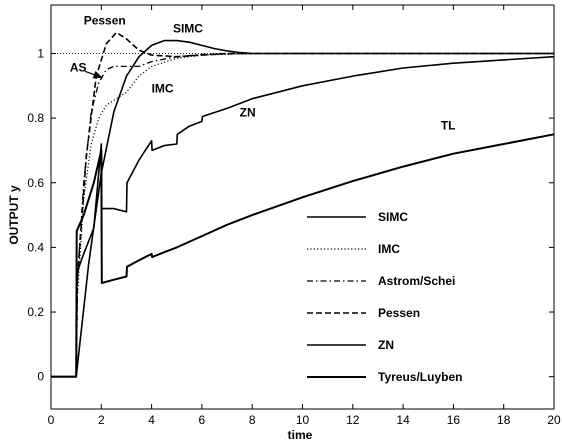 The height and width of the screenshot is (442, 562). Describe the element at coordinates (163, 88) in the screenshot. I see `annotation-label-3: IMC` at that location.